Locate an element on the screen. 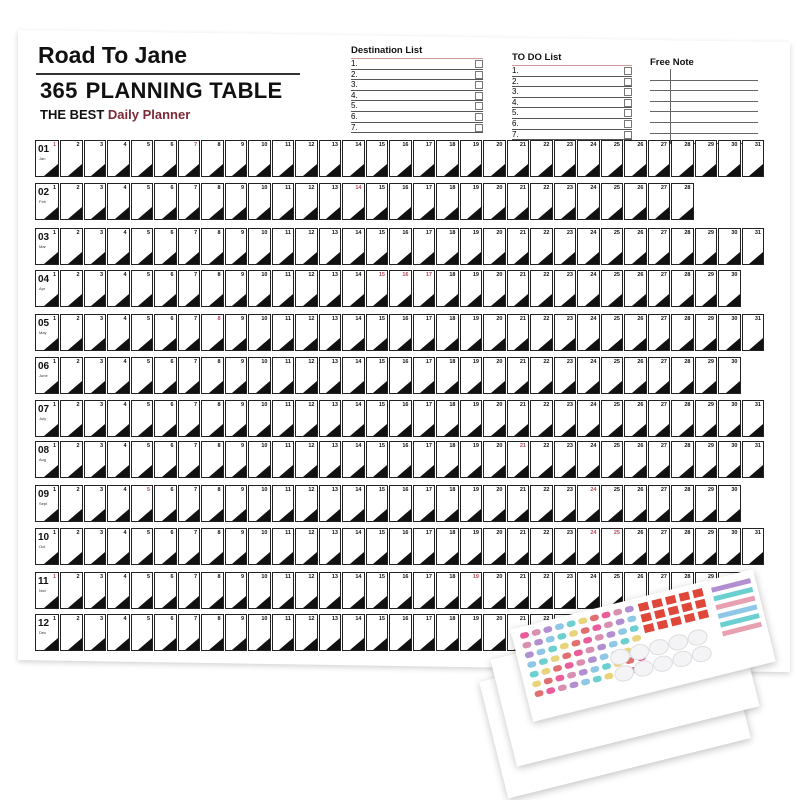 Image resolution: width=800 pixels, height=800 pixels. day-cell: 28 is located at coordinates (682, 418).